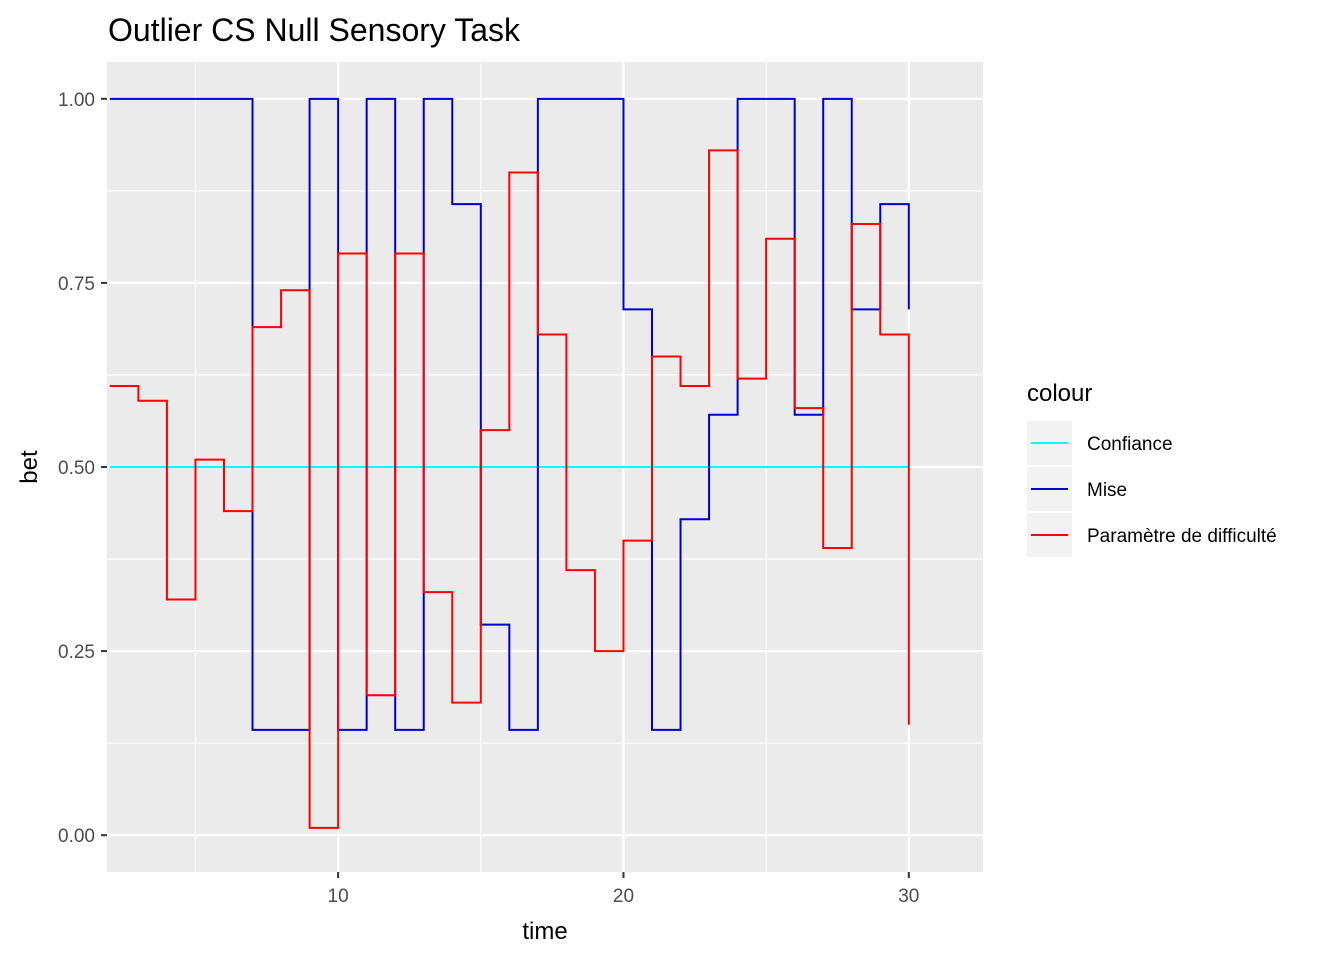  I want to click on y-tick-label: 0.00, so click(76, 836).